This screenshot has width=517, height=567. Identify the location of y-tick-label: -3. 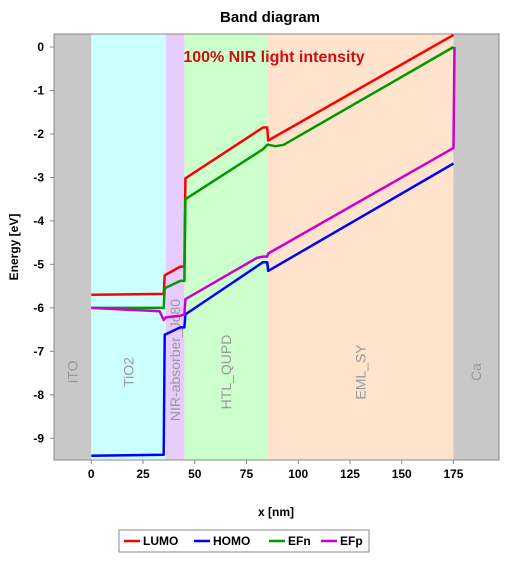
(38, 177).